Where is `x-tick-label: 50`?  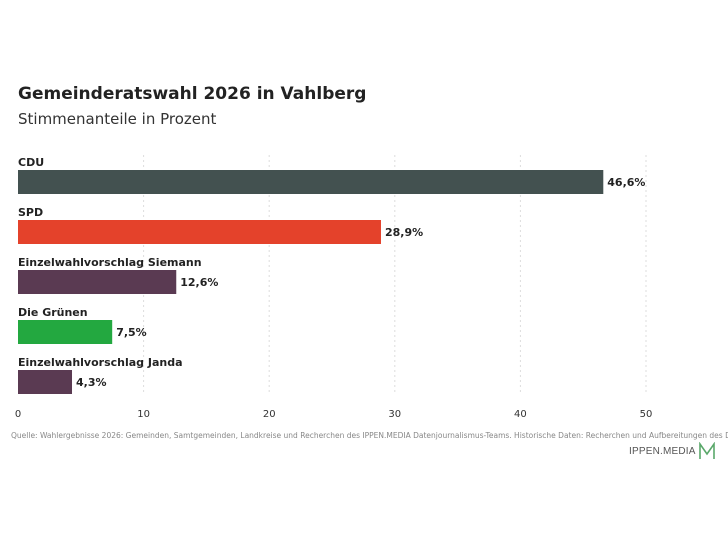
x-tick-label: 50 is located at coordinates (646, 414).